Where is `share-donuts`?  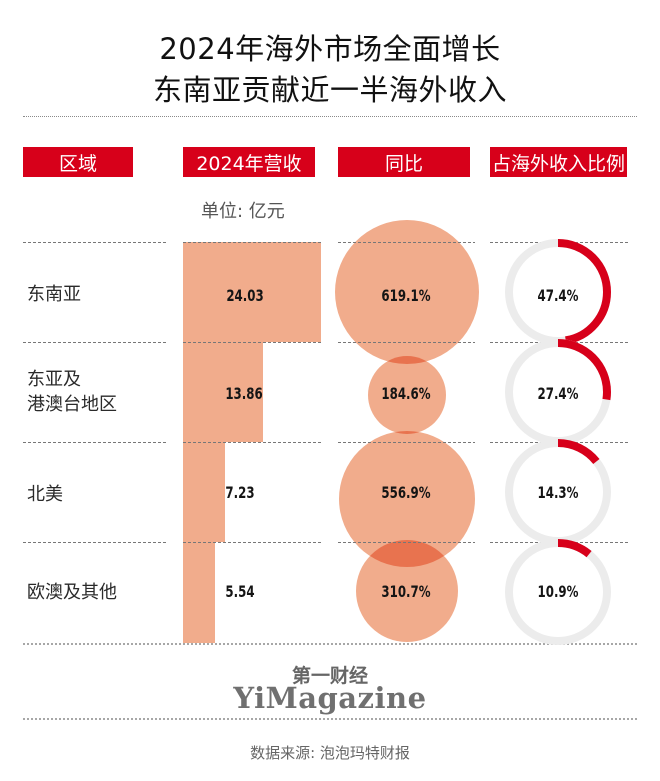
share-donuts is located at coordinates (558, 442).